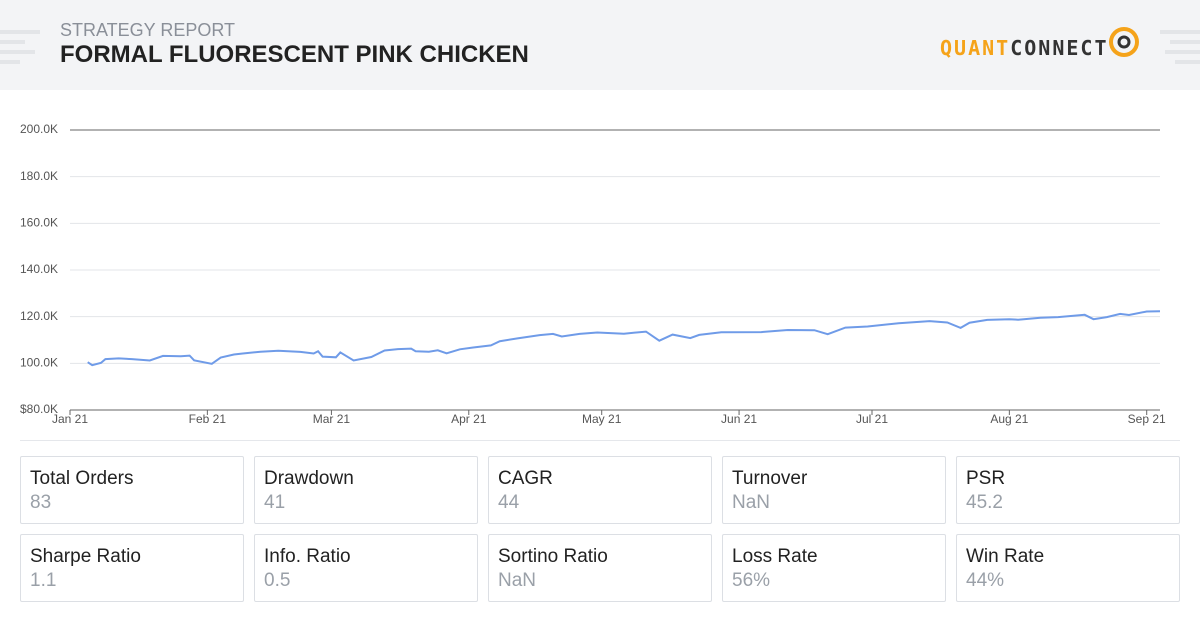 The height and width of the screenshot is (632, 1200). What do you see at coordinates (1068, 490) in the screenshot?
I see `stat-card: PSR 45.2` at bounding box center [1068, 490].